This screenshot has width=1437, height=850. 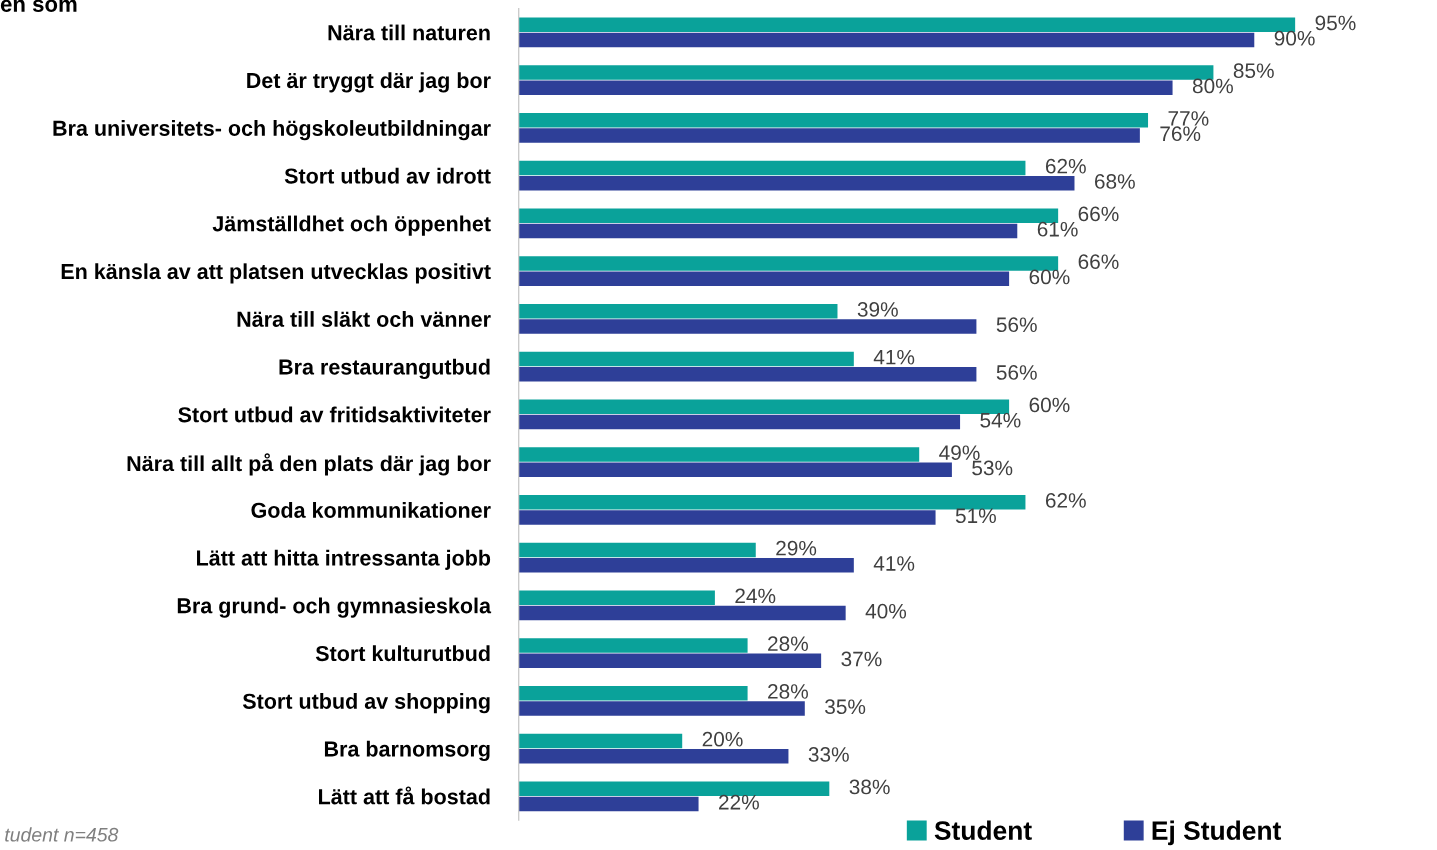 I want to click on data-label: 40%, so click(x=886, y=611).